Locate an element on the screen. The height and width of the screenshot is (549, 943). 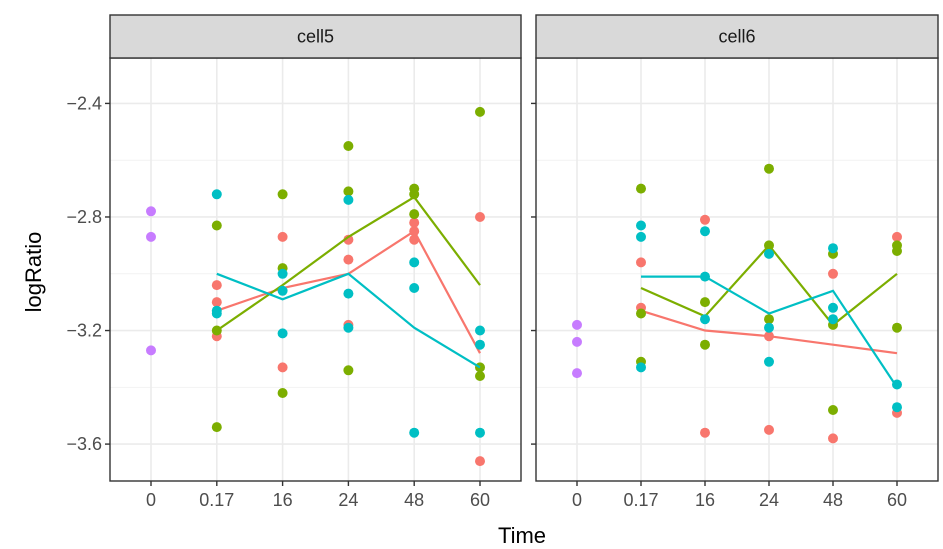
y-tick-label: −3.2 is located at coordinates (84, 331).